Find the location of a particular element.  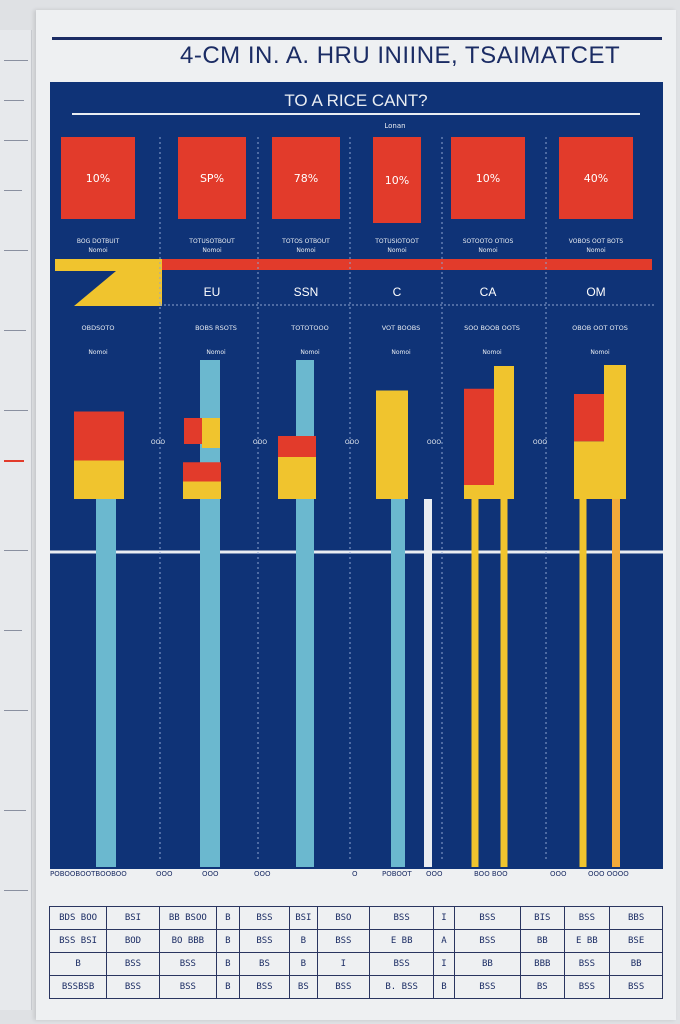

table-cell: BDS BOO is located at coordinates (78, 918).